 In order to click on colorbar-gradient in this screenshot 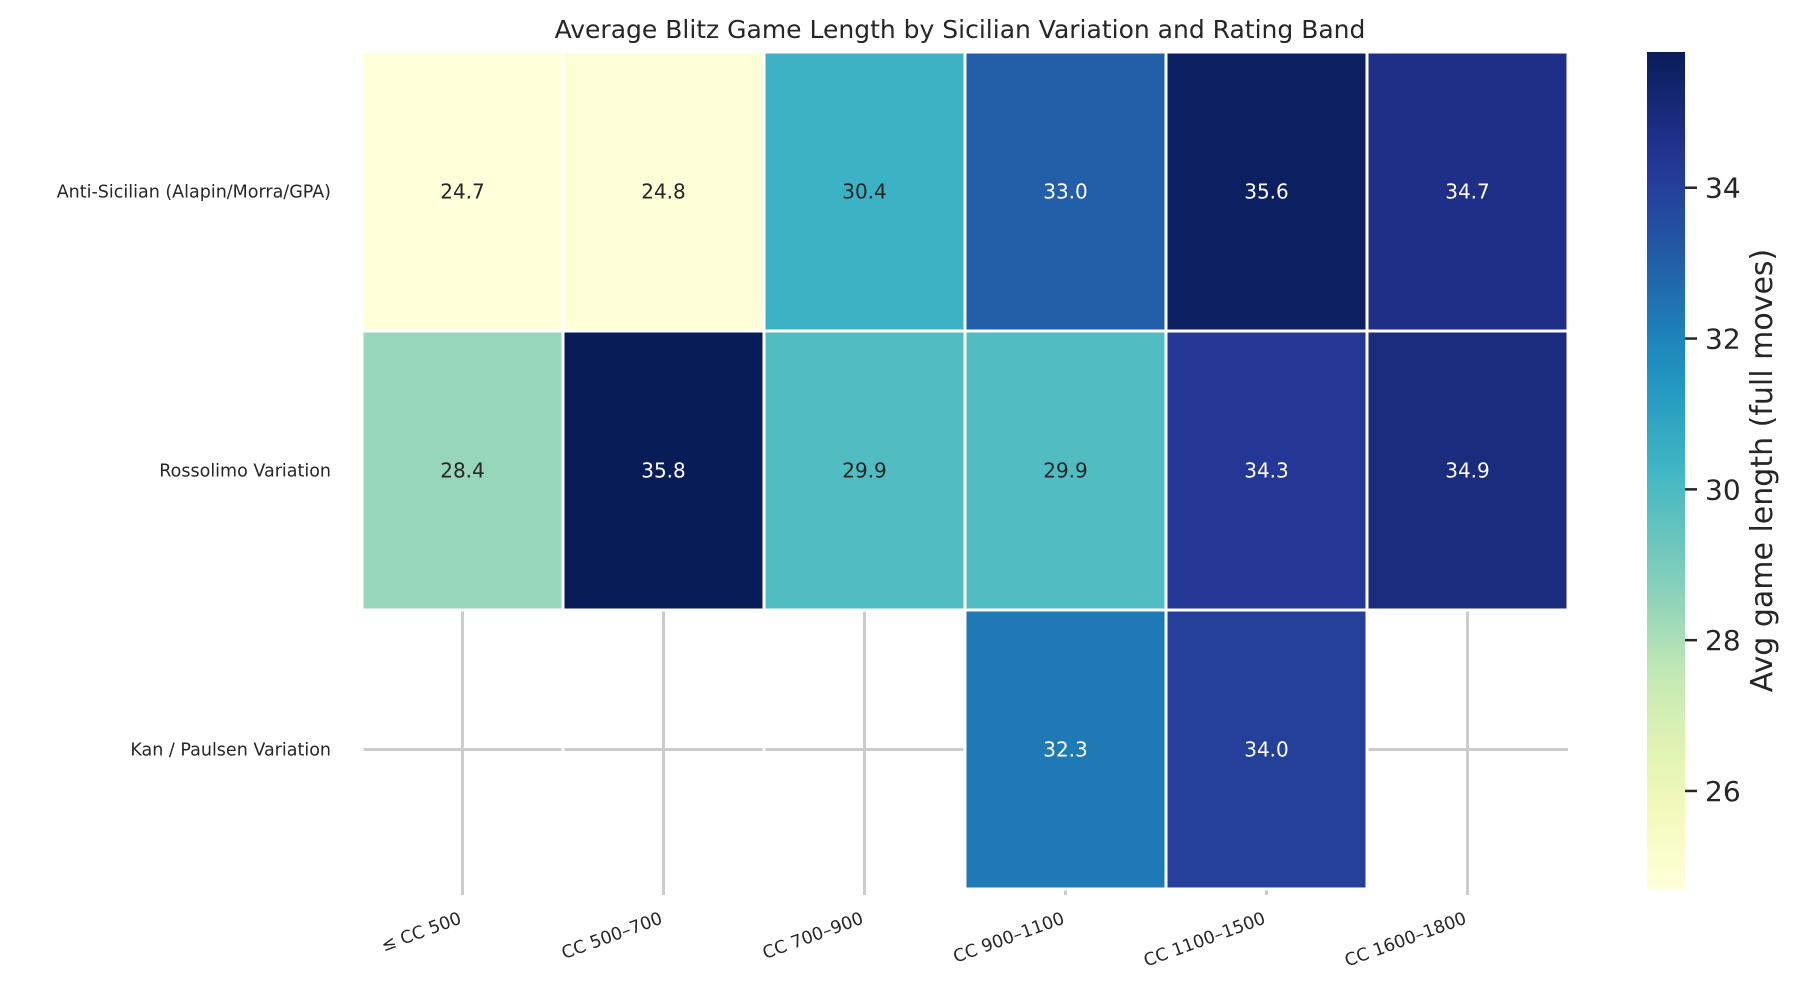, I will do `click(1666, 470)`.